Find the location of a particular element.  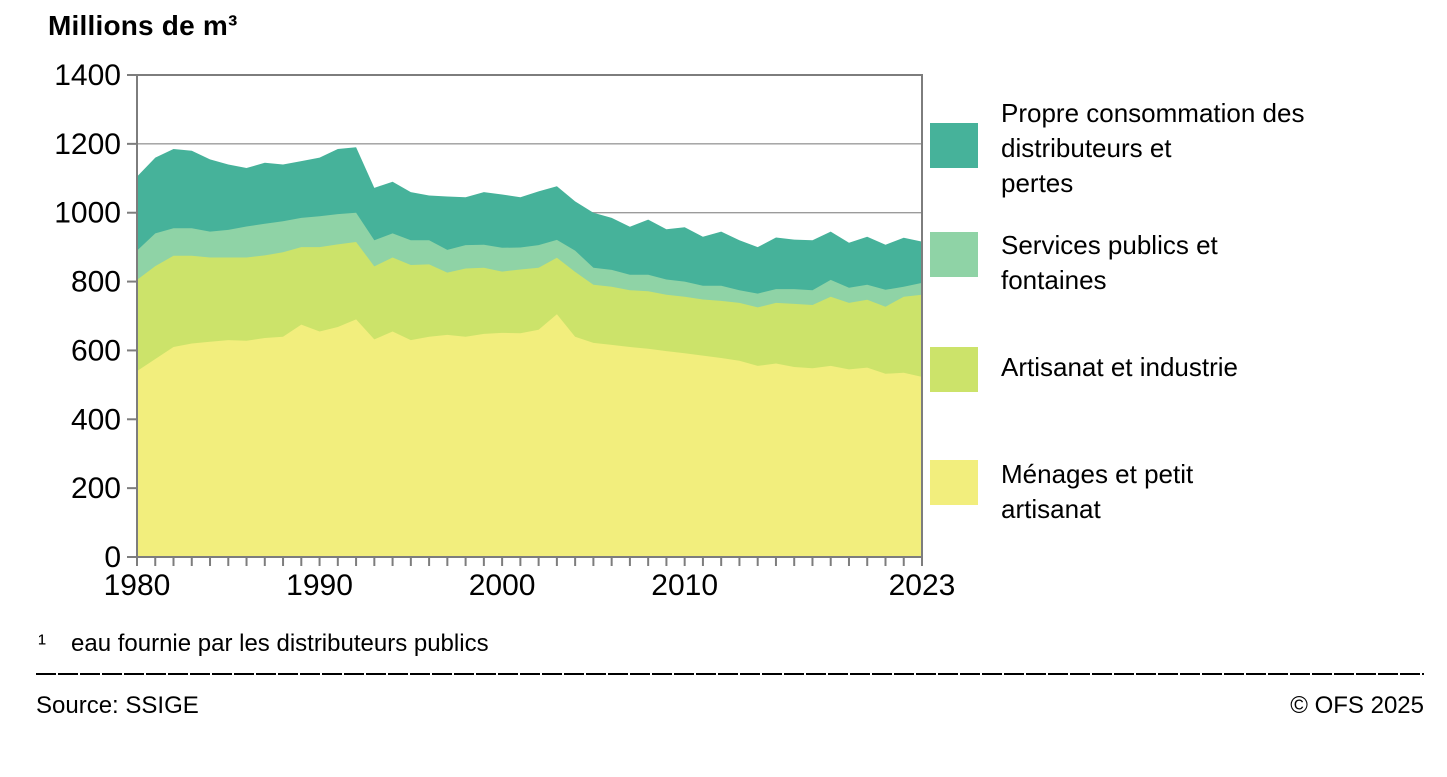

y-tick-label-200: 200 is located at coordinates (96, 488).